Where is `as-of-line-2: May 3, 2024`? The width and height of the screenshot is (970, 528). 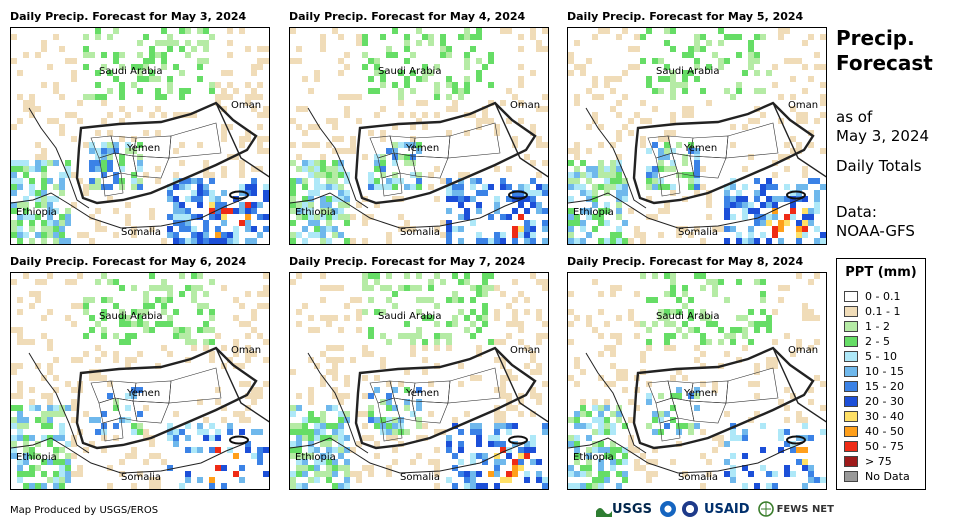
as-of-line-2: May 3, 2024 is located at coordinates (883, 136).